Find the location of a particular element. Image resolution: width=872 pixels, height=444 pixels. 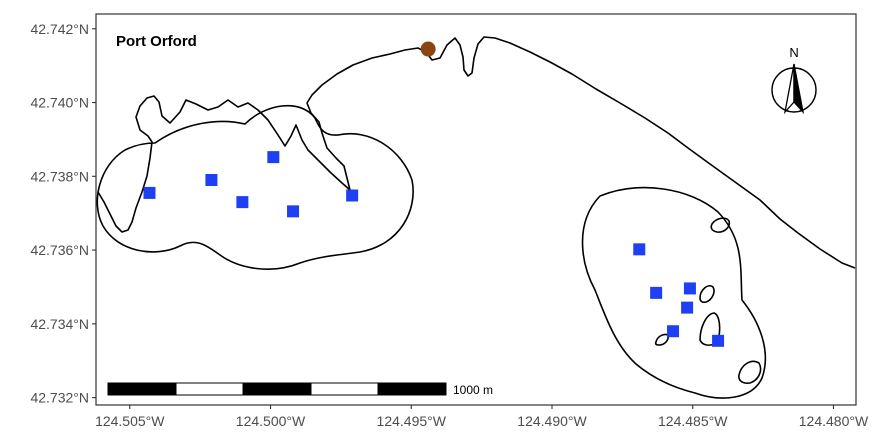

sampling-buffer-east is located at coordinates (674, 292).